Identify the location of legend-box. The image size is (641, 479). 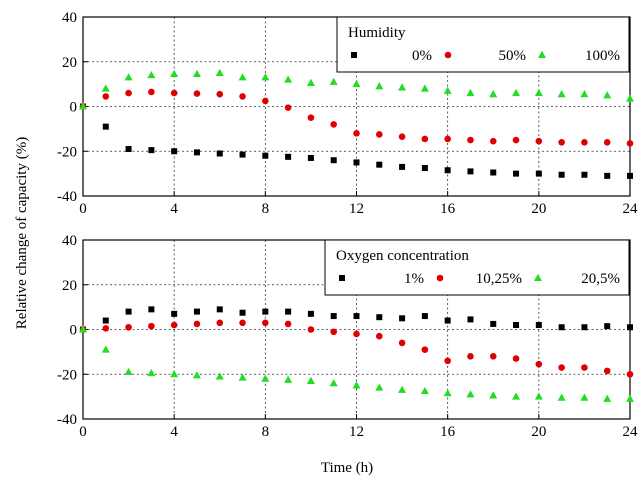
(483, 44).